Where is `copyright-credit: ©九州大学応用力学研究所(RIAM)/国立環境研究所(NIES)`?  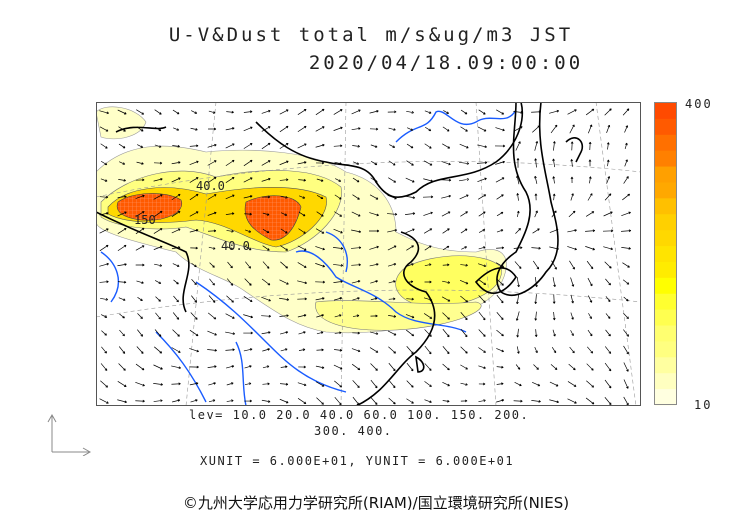
copyright-credit: ©九州大学応用力学研究所(RIAM)/国立環境研究所(NIES) is located at coordinates (376, 503).